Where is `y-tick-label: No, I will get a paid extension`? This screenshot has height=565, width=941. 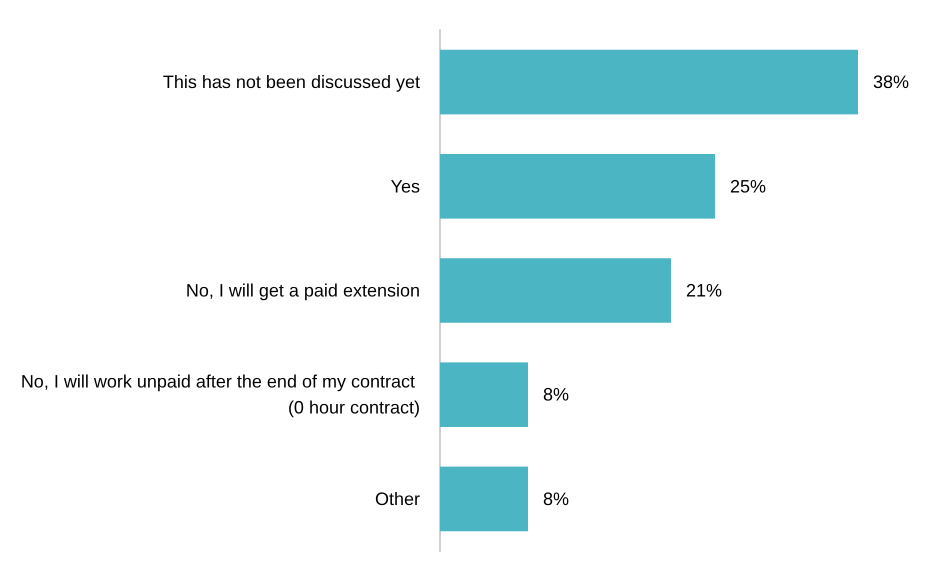 y-tick-label: No, I will get a paid extension is located at coordinates (303, 290).